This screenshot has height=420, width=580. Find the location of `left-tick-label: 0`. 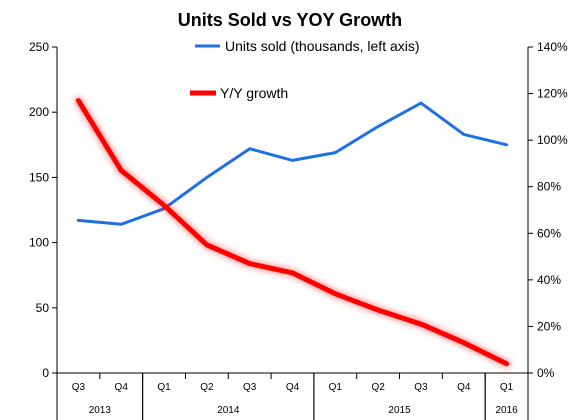

left-tick-label: 0 is located at coordinates (45, 373).